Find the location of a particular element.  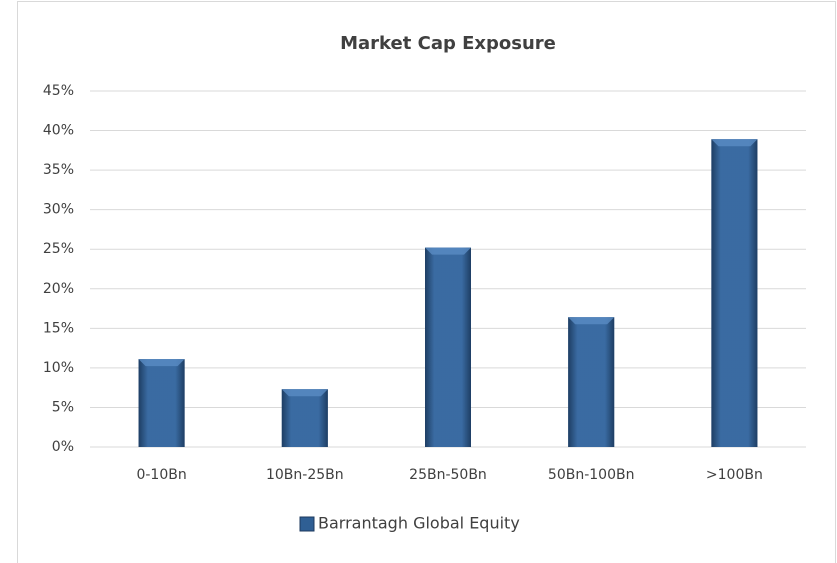

y-tick-label: 25% is located at coordinates (58, 249).